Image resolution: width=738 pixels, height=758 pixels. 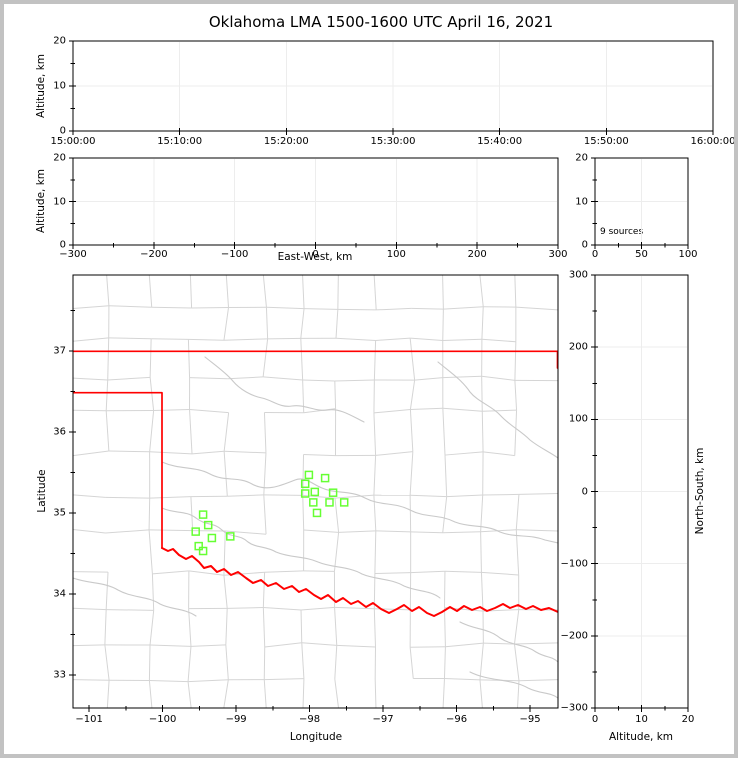 I want to click on time-axis-tick-label: 15:10:00, so click(x=180, y=141).